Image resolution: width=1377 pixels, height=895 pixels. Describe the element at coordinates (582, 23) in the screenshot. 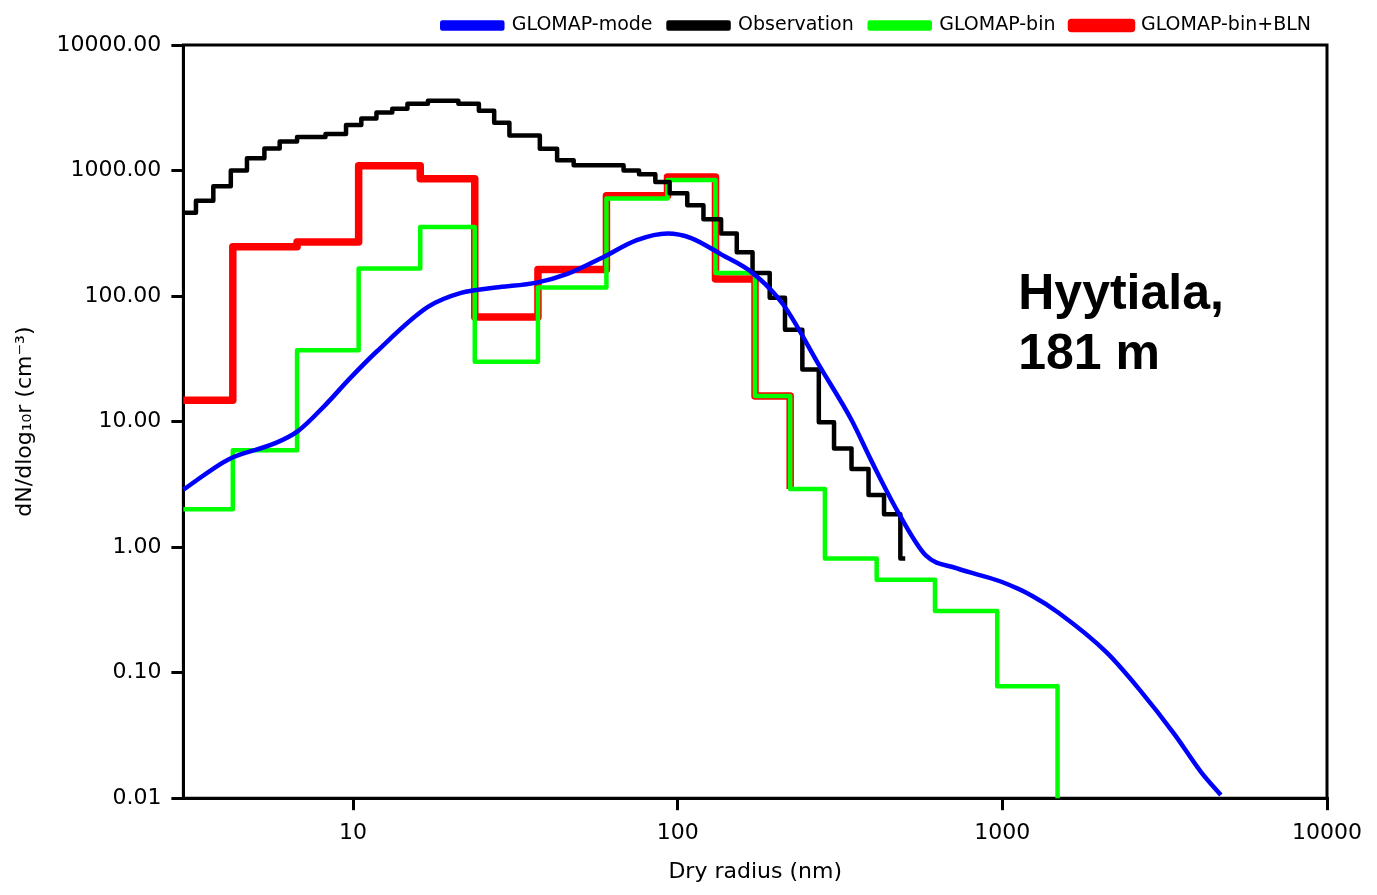

I see `legend-label: GLOMAP-mode` at that location.